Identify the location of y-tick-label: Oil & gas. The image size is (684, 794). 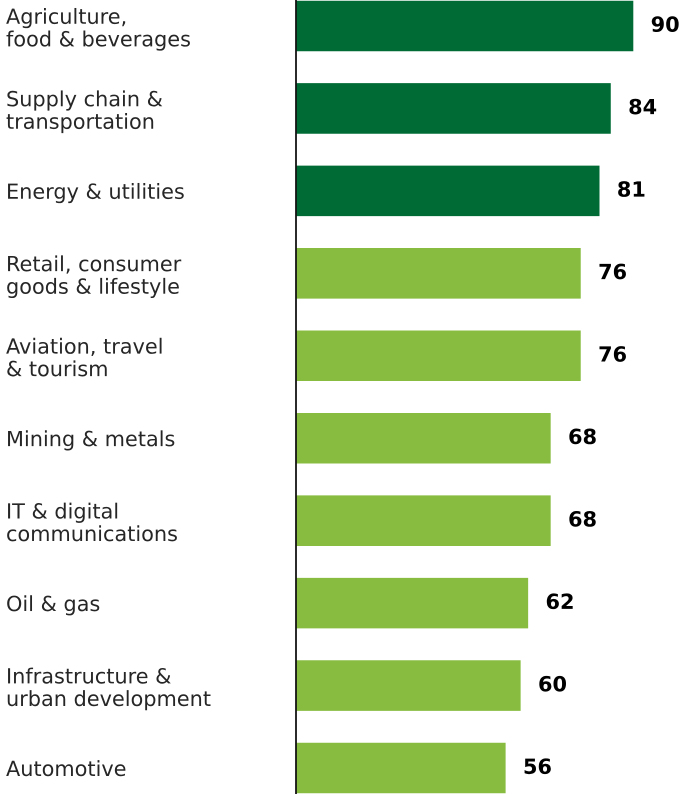
(53, 605).